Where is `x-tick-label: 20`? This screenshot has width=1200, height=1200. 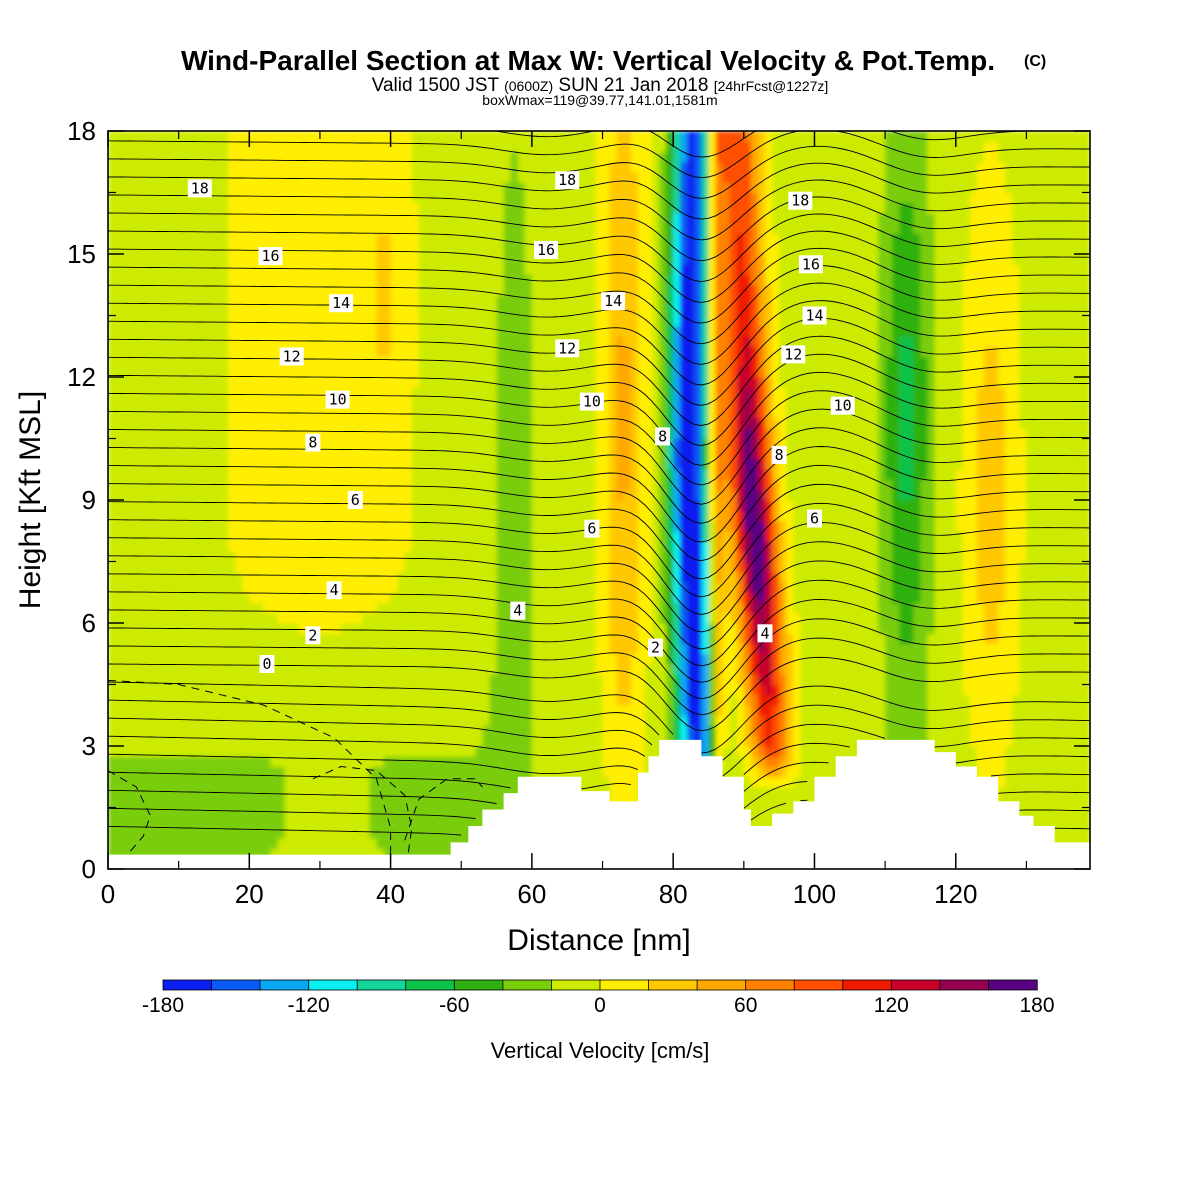 x-tick-label: 20 is located at coordinates (249, 894).